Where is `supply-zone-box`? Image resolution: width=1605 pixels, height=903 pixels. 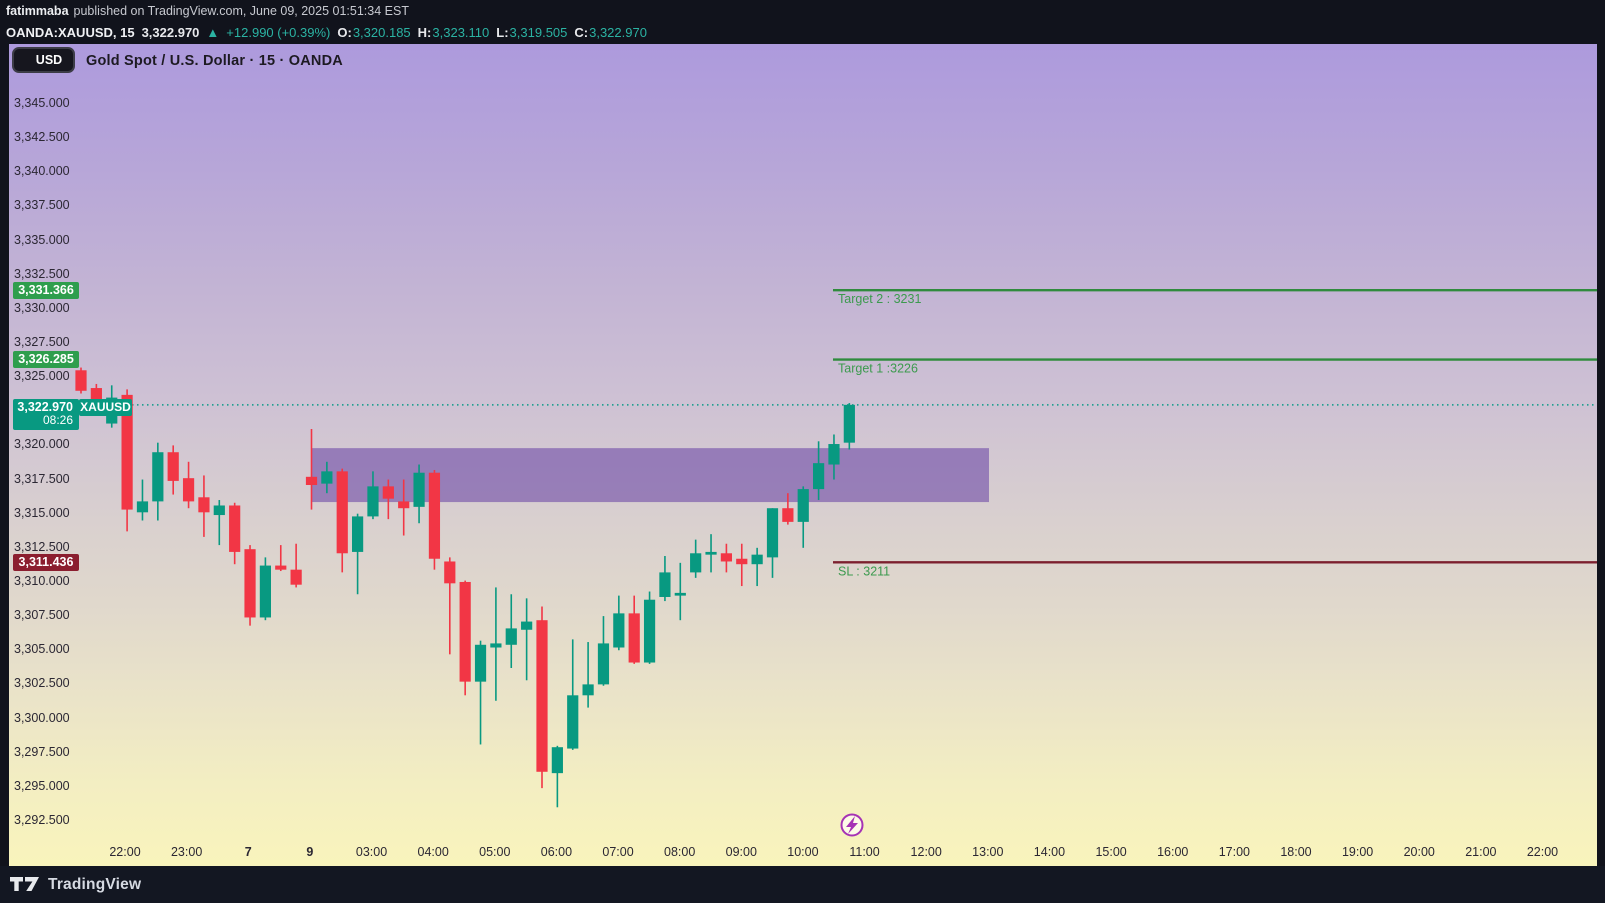
supply-zone-box is located at coordinates (650, 475).